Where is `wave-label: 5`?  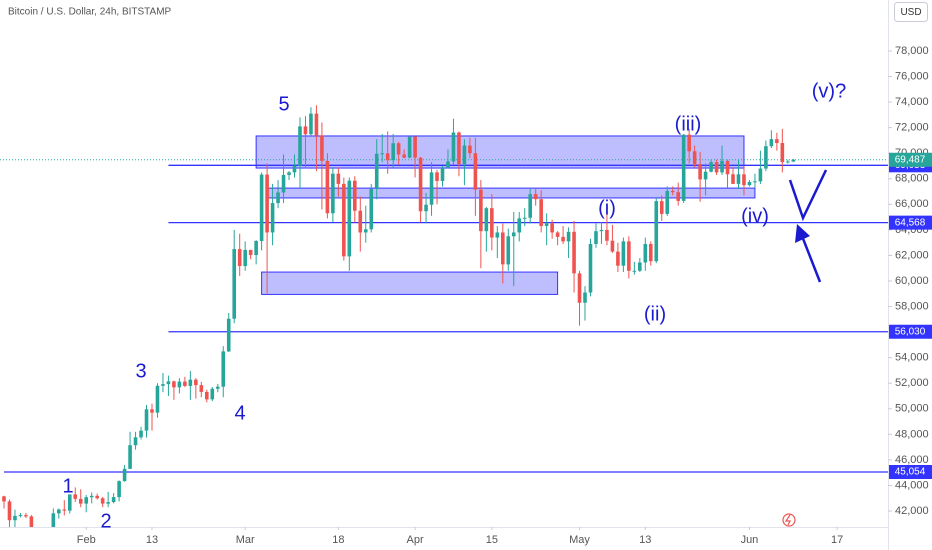 wave-label: 5 is located at coordinates (283, 104).